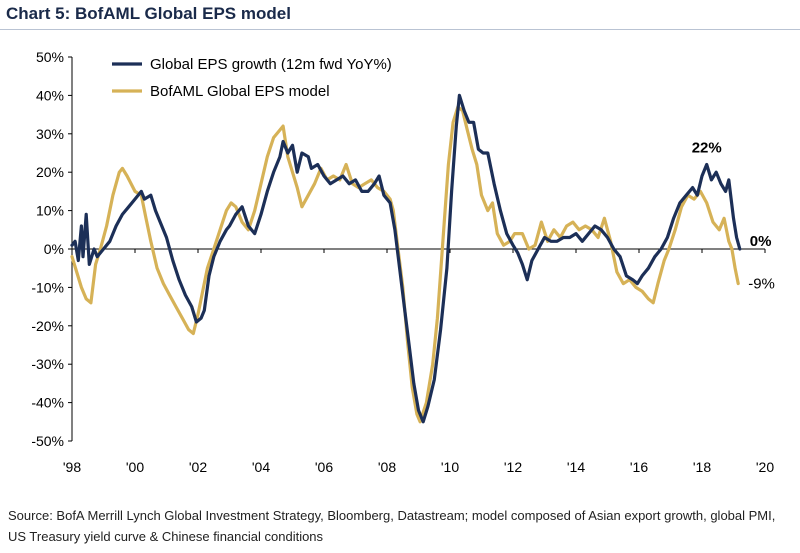 The width and height of the screenshot is (800, 553). I want to click on annotation-label: 22%, so click(707, 148).